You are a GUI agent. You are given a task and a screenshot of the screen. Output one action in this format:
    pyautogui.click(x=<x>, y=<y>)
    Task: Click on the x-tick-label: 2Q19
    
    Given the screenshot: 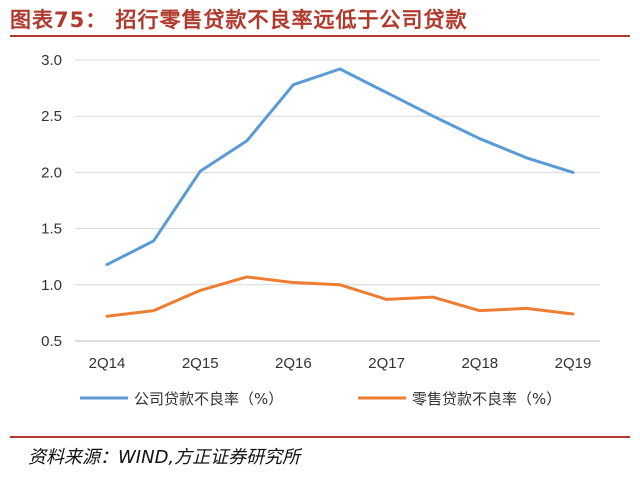 What is the action you would take?
    pyautogui.click(x=573, y=363)
    